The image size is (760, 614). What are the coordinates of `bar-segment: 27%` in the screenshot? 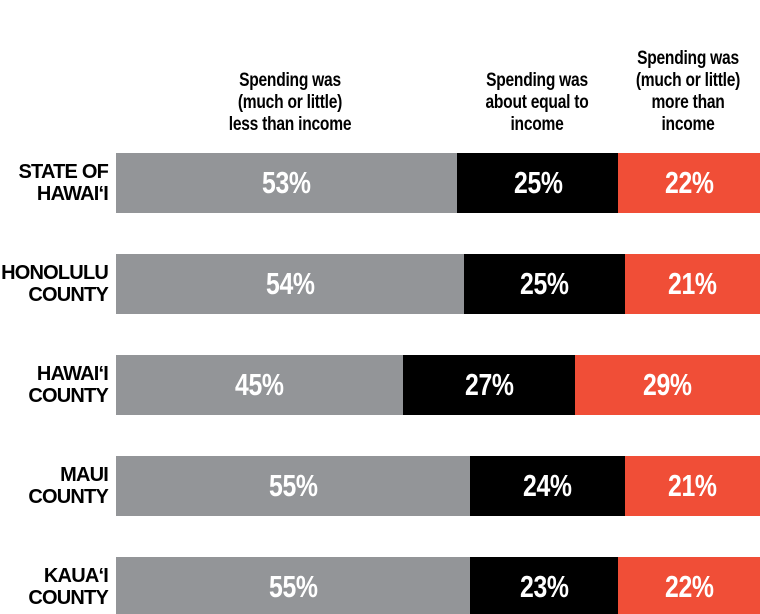 It's located at (489, 385).